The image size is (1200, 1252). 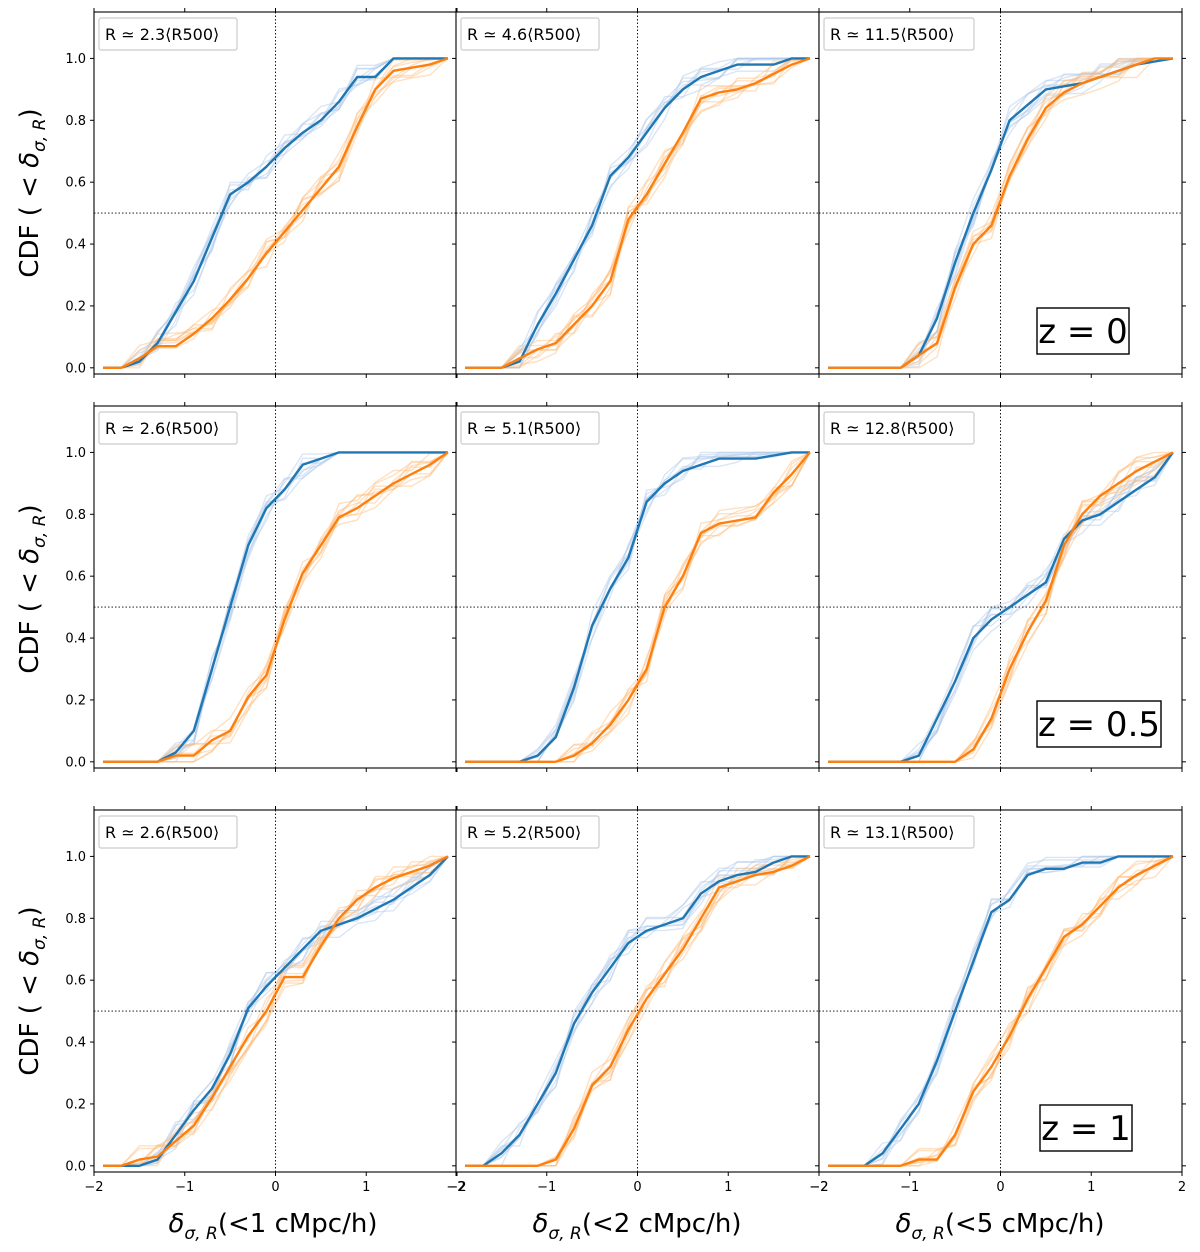 What do you see at coordinates (662, 1224) in the screenshot?
I see `xlabel-text: (<2 cMpc/h)` at bounding box center [662, 1224].